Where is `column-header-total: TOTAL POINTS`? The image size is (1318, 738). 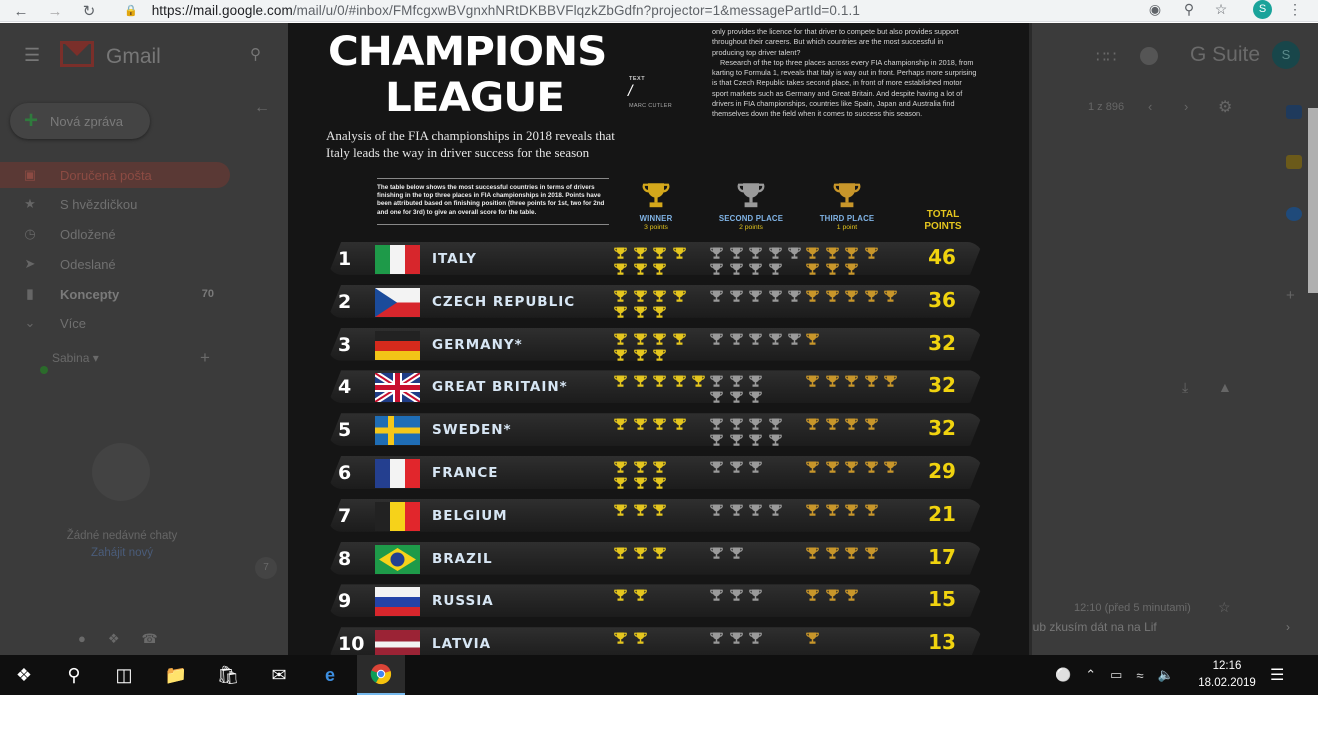 column-header-total: TOTAL POINTS is located at coordinates (943, 221).